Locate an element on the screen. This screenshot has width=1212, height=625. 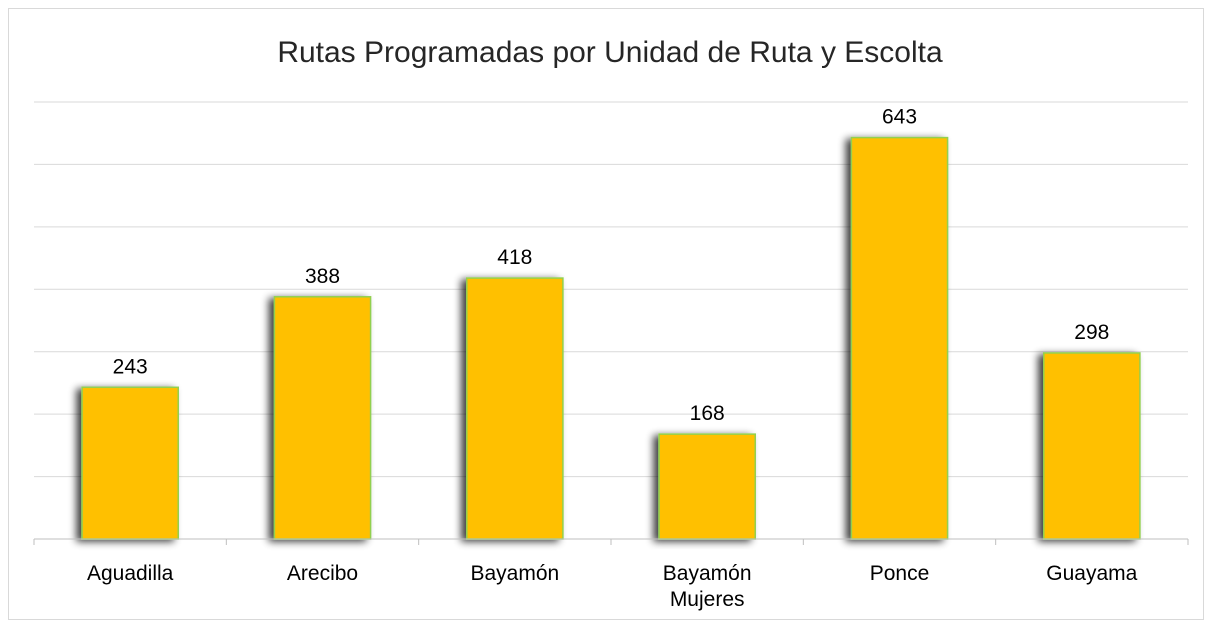
data-label: 168 is located at coordinates (707, 413).